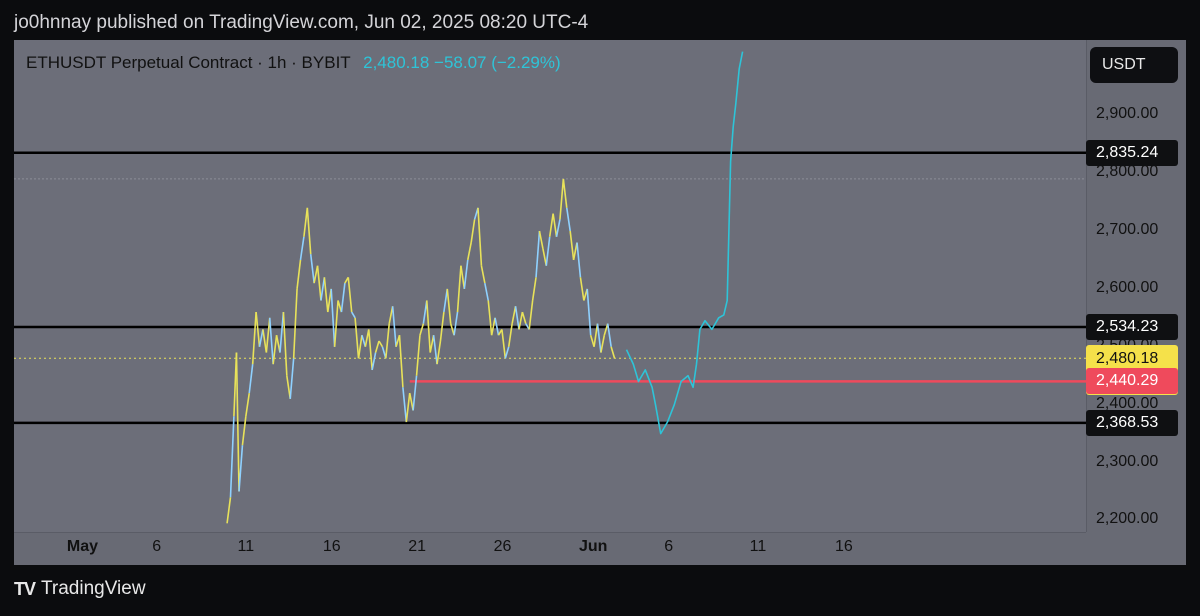 The image size is (1200, 616). Describe the element at coordinates (502, 546) in the screenshot. I see `time-tick-label: 26` at that location.